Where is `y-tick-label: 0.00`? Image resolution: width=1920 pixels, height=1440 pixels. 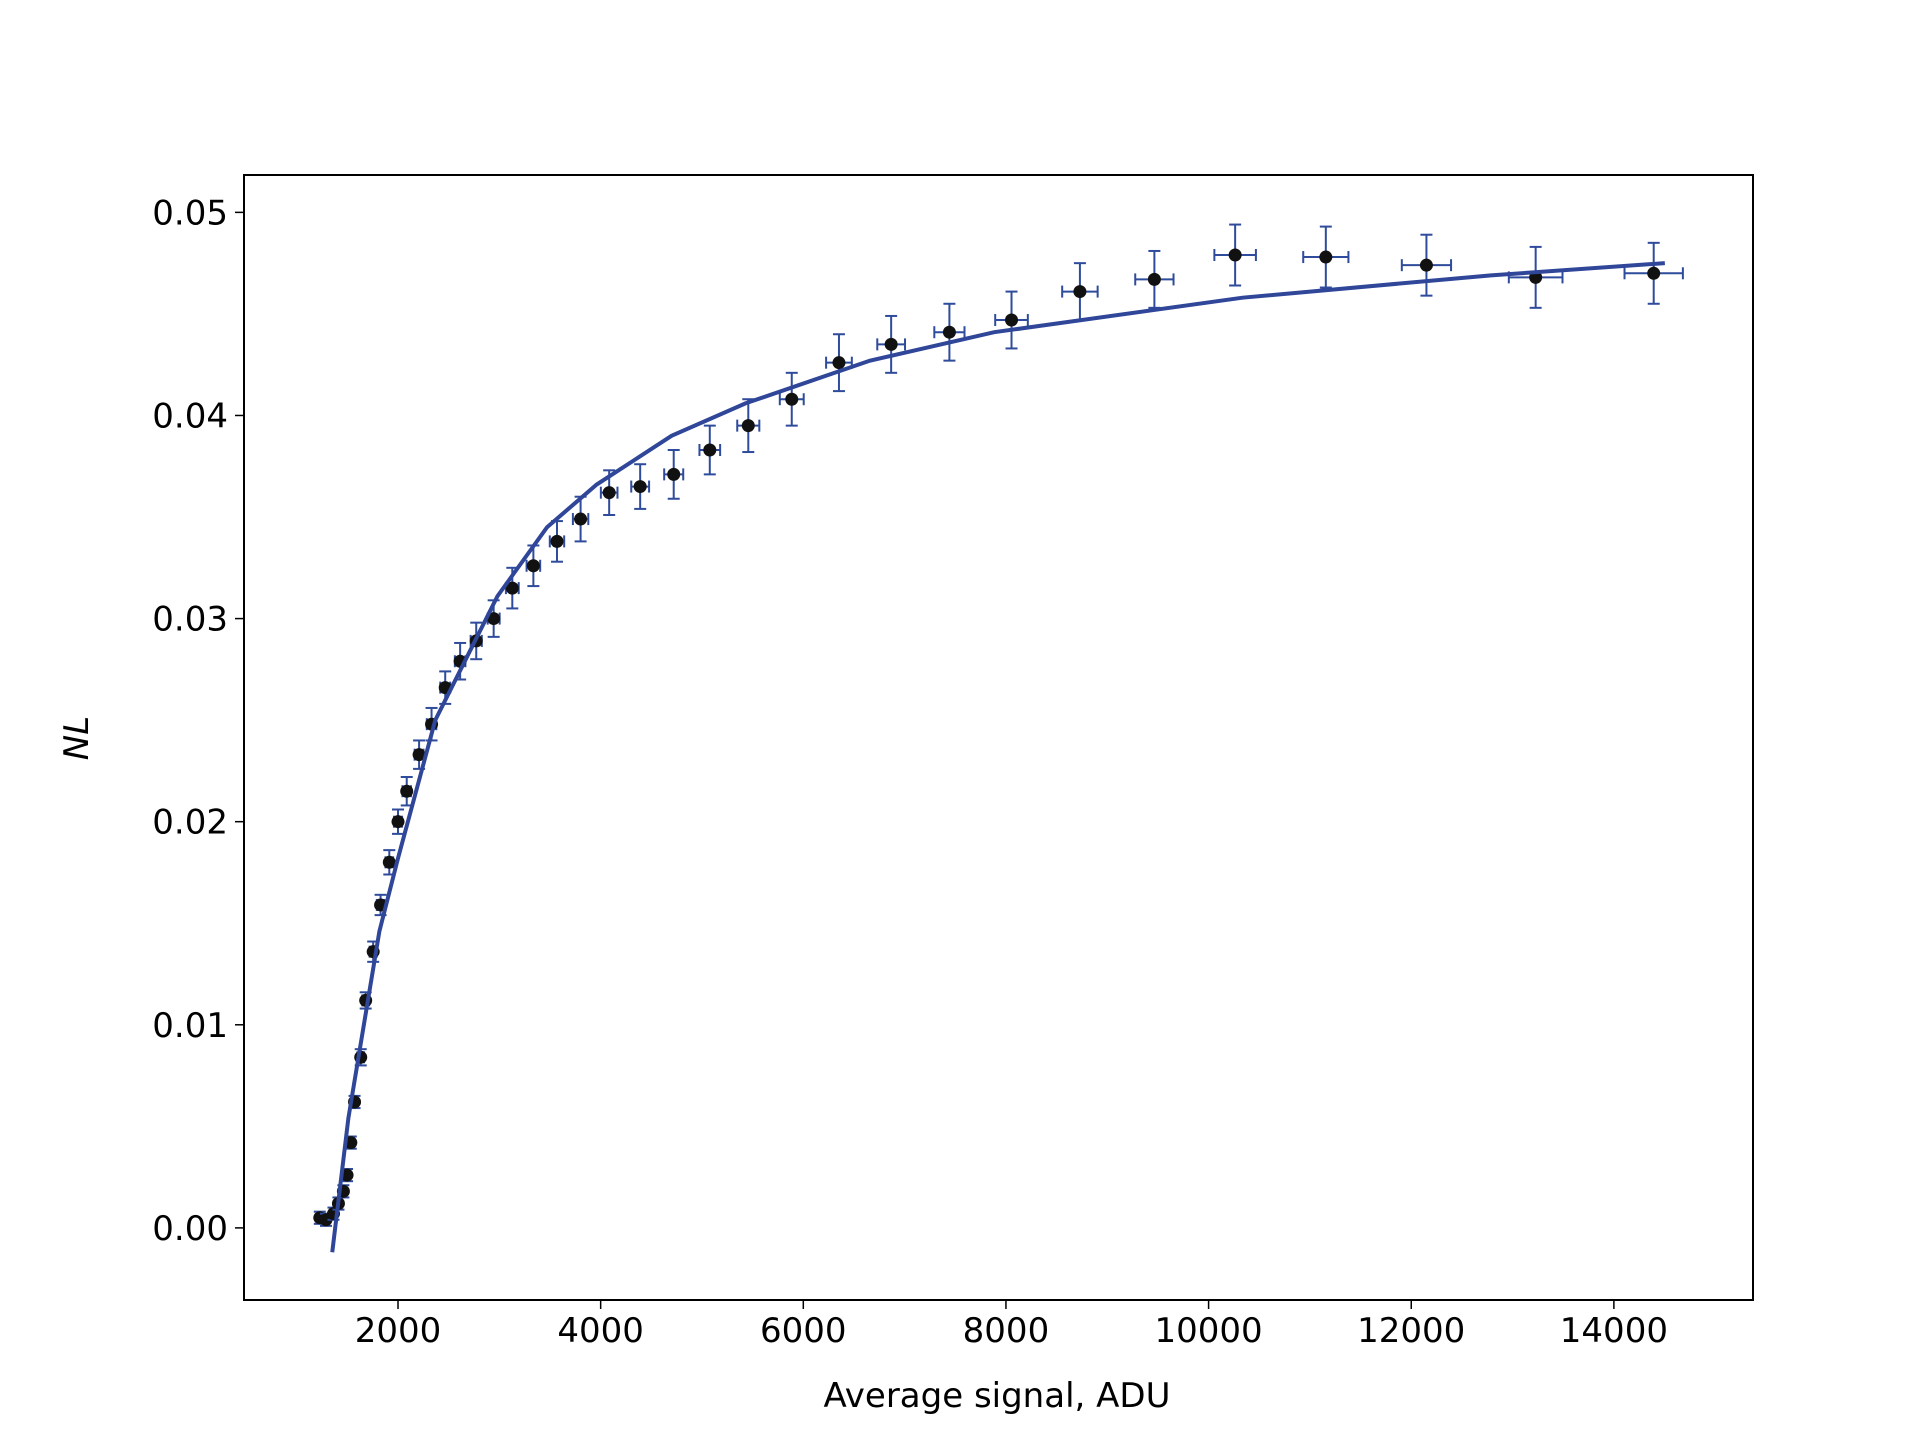
y-tick-label: 0.00 is located at coordinates (190, 1229).